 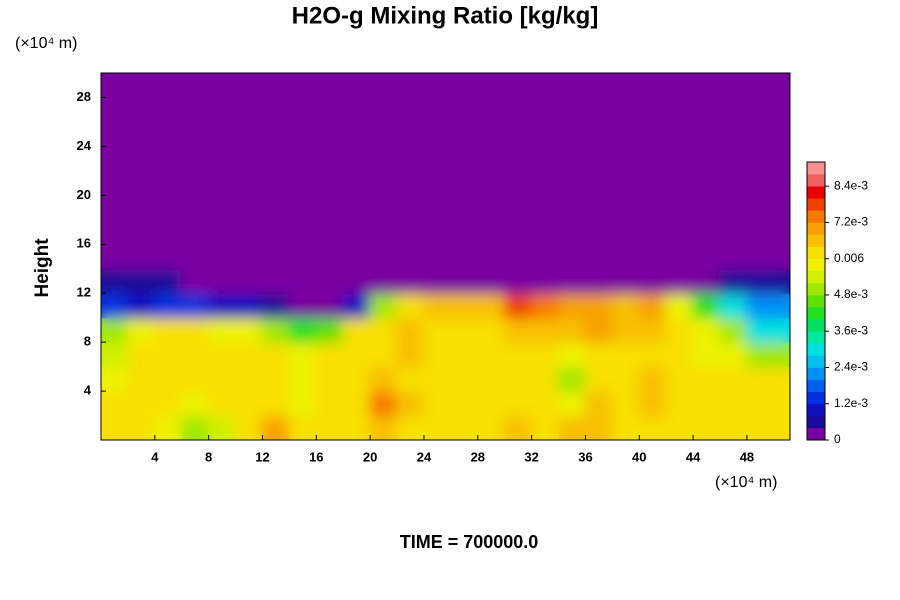 What do you see at coordinates (84, 243) in the screenshot?
I see `y-tick-label: 16` at bounding box center [84, 243].